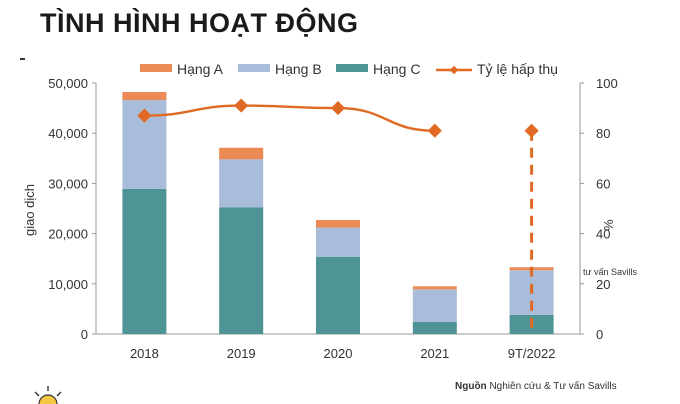  Describe the element at coordinates (603, 284) in the screenshot. I see `y2-tick-label: 20` at that location.